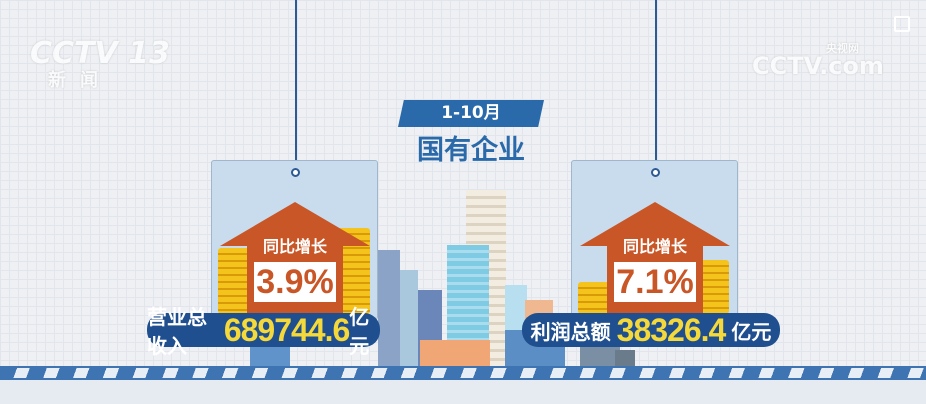 The image size is (926, 404). I want to click on cctv-com-subtitle: 央视网, so click(842, 48).